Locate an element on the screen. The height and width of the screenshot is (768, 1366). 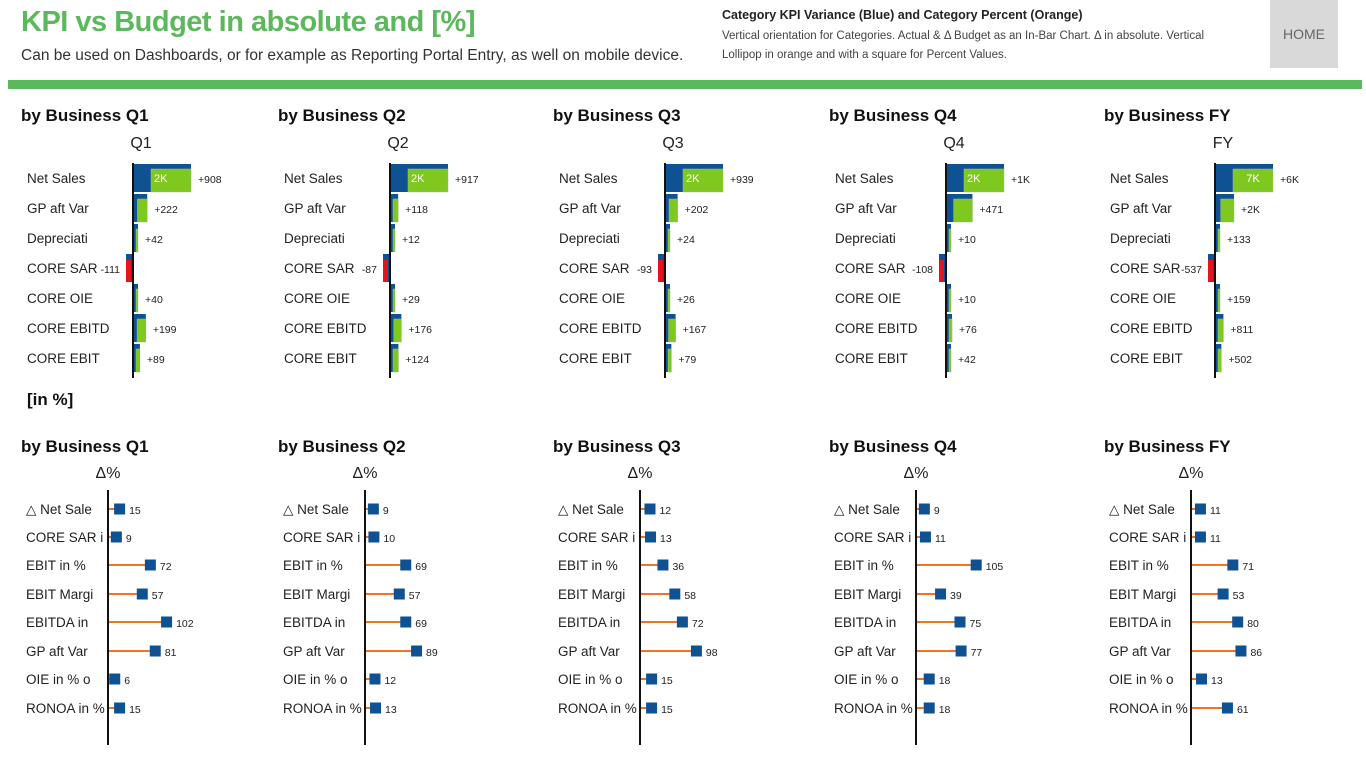
percent-value-label: 18 is located at coordinates (945, 681).